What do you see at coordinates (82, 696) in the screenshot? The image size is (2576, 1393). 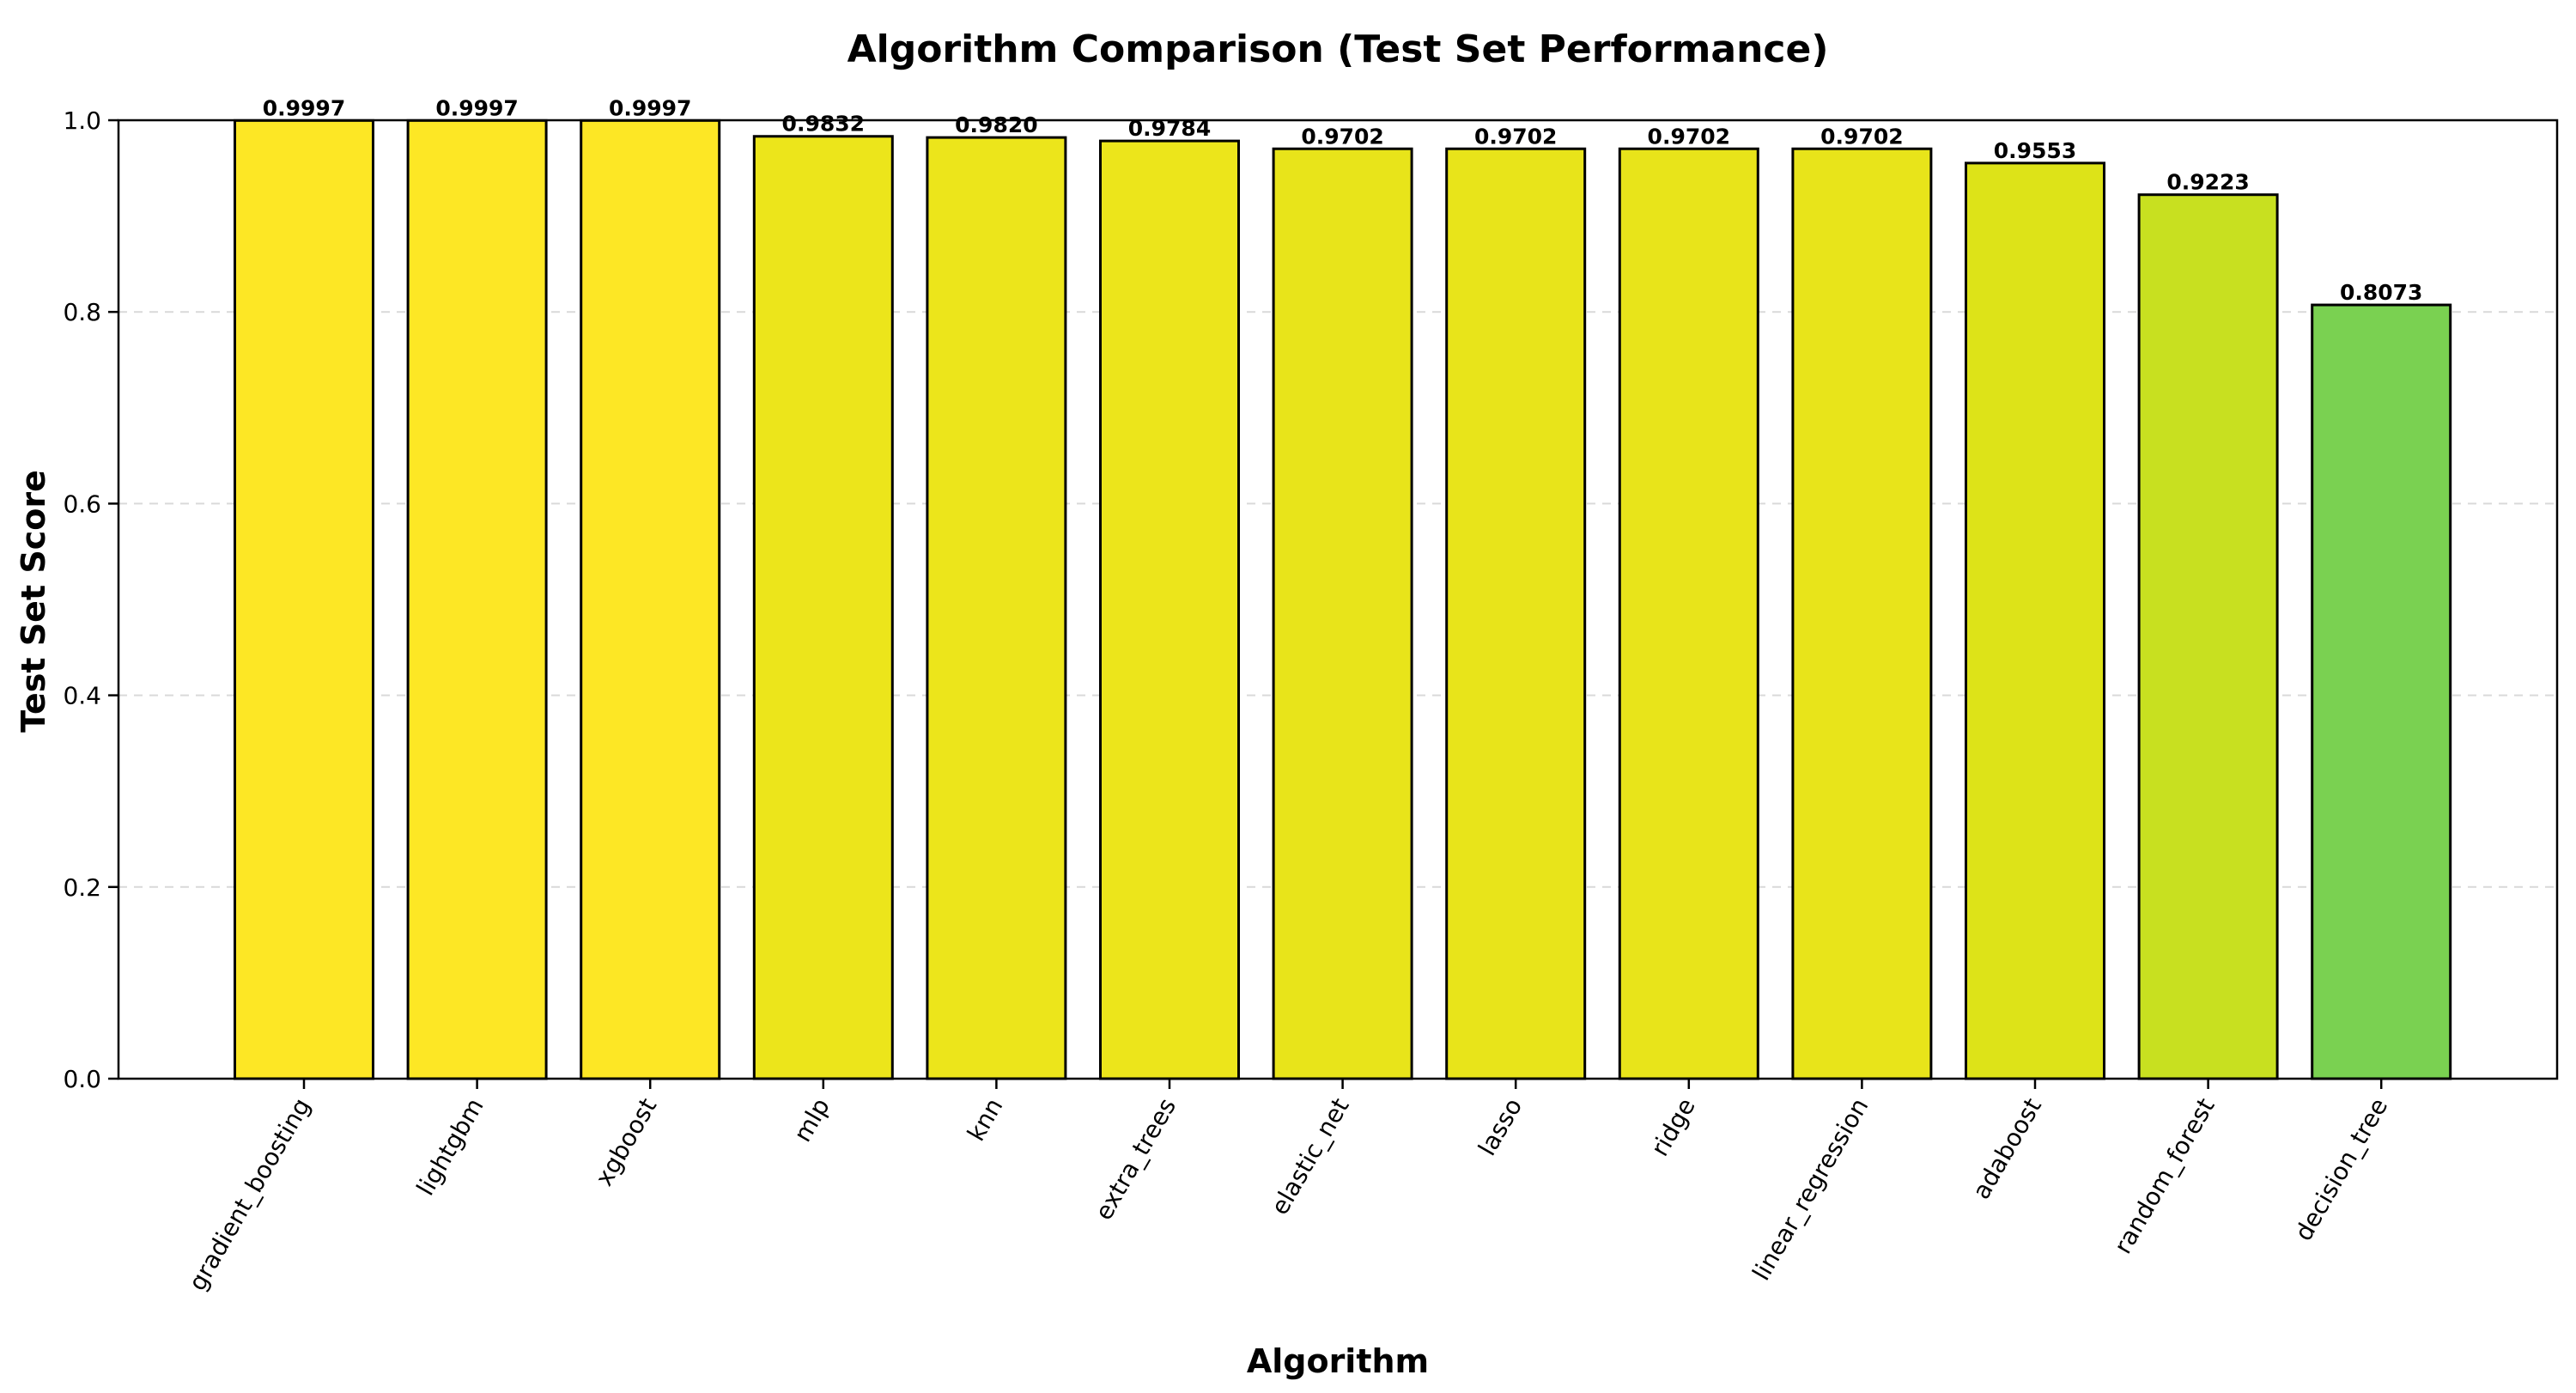 I see `y-tick-label: 0.4` at bounding box center [82, 696].